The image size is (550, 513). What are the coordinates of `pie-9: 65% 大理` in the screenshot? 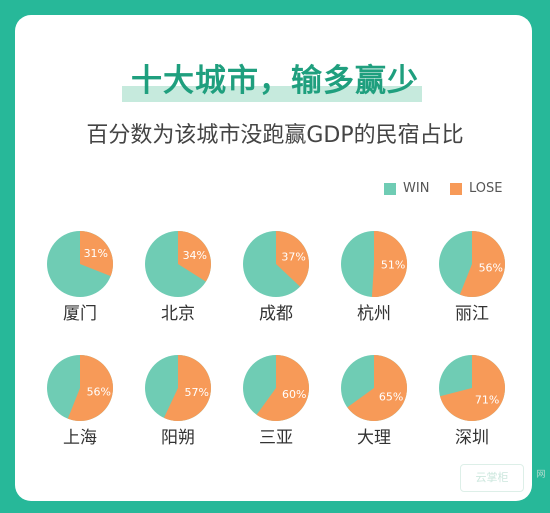 It's located at (374, 401).